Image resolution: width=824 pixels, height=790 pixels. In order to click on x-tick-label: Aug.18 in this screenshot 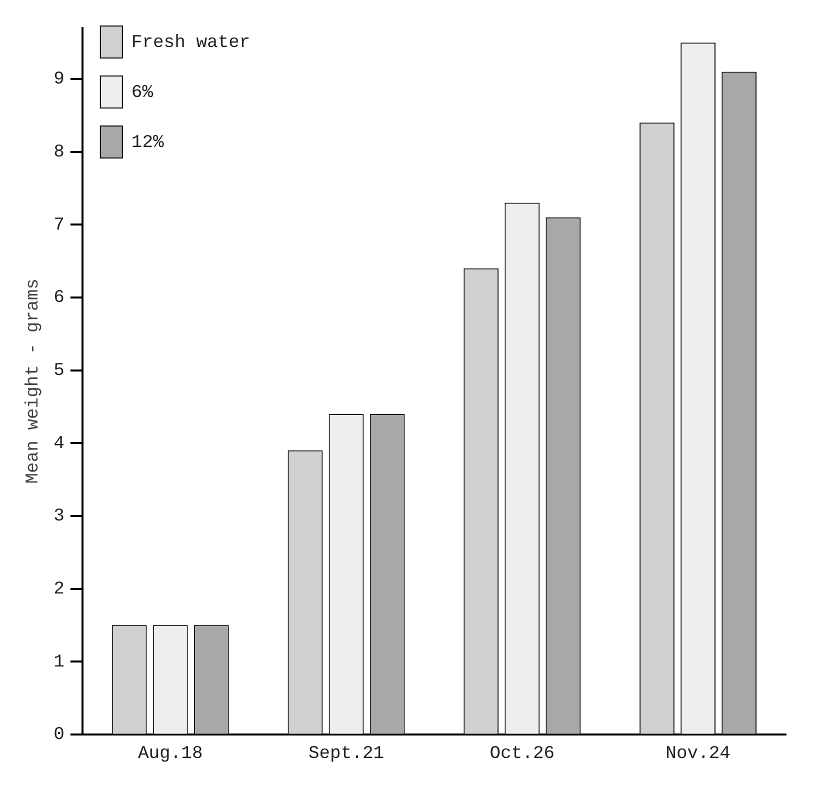, I will do `click(170, 754)`.